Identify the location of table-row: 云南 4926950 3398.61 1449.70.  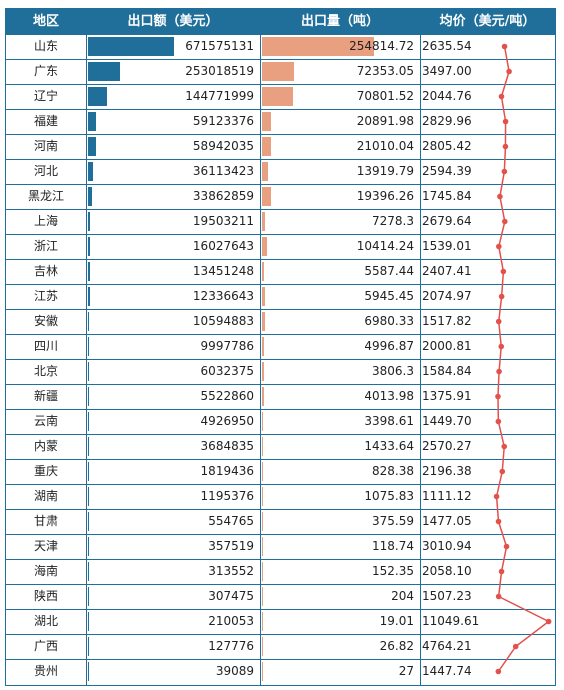
(280, 421).